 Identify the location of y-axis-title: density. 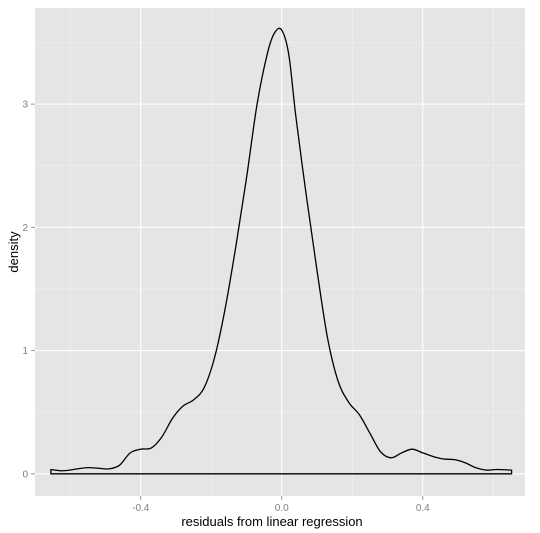
(13, 252).